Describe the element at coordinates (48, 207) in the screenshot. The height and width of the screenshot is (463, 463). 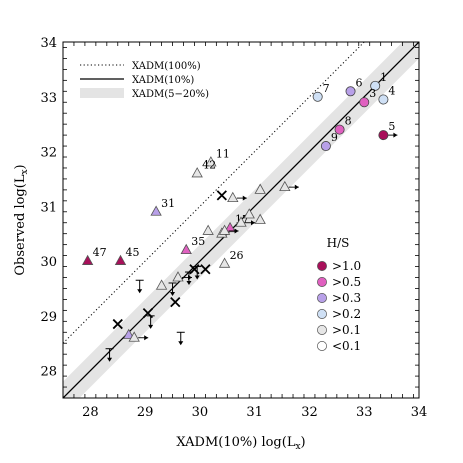
I see `y-tick-label: 31` at that location.